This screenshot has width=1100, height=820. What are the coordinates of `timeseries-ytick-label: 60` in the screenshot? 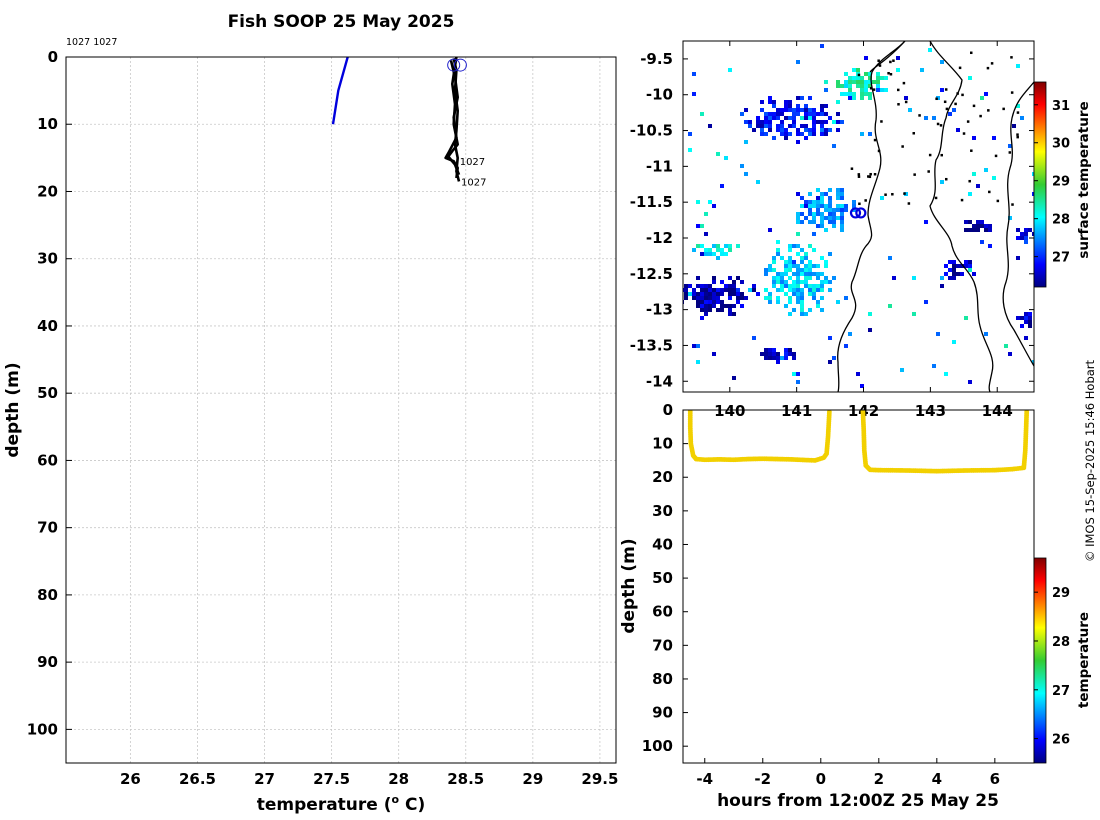 It's located at (662, 612).